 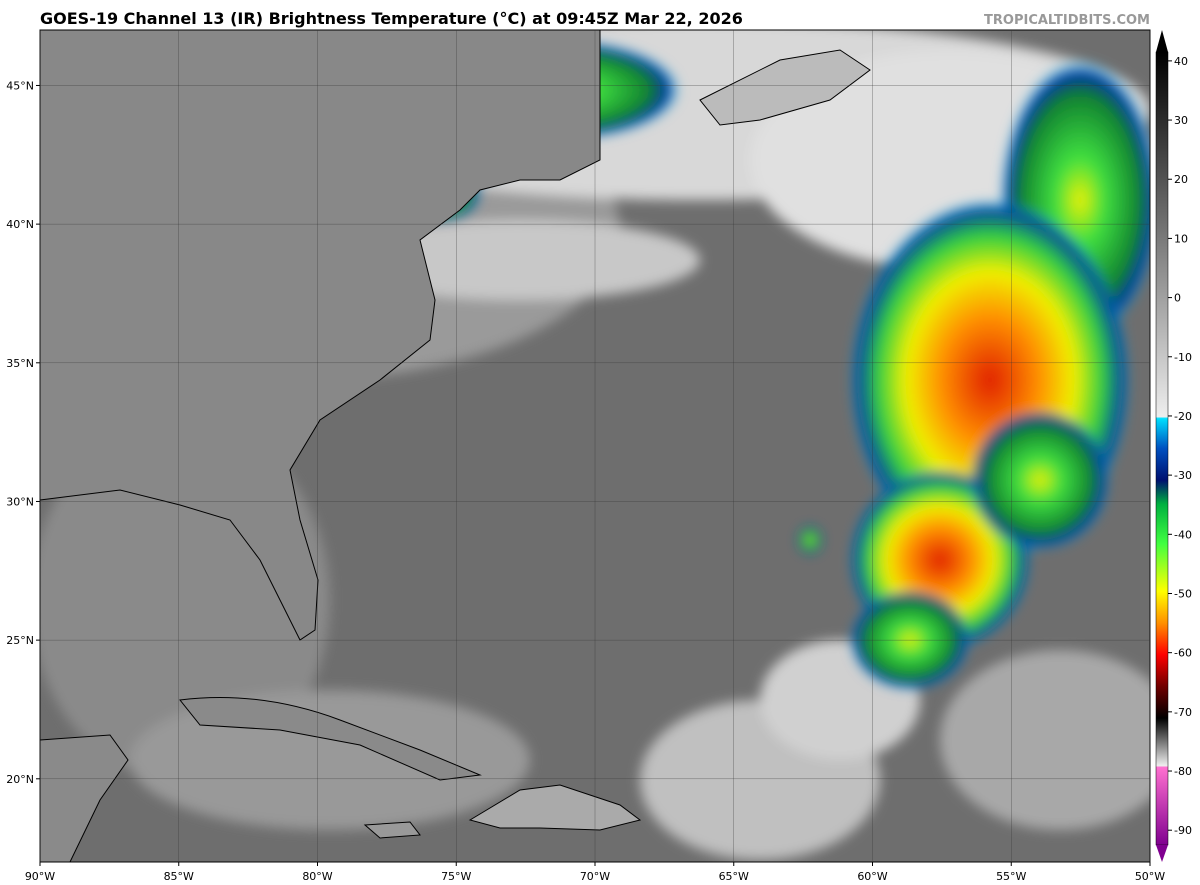 What do you see at coordinates (1162, 448) in the screenshot?
I see `colorbar` at bounding box center [1162, 448].